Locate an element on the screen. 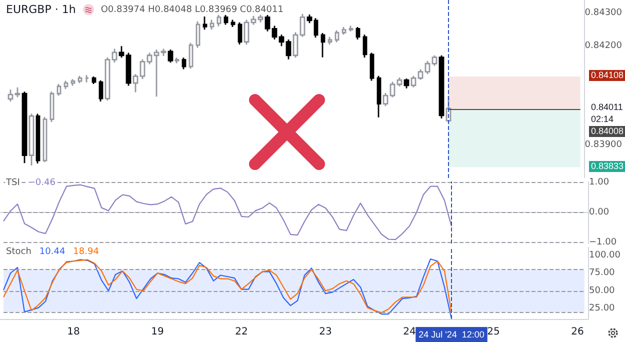  x-tick-label: 24 is located at coordinates (409, 332).